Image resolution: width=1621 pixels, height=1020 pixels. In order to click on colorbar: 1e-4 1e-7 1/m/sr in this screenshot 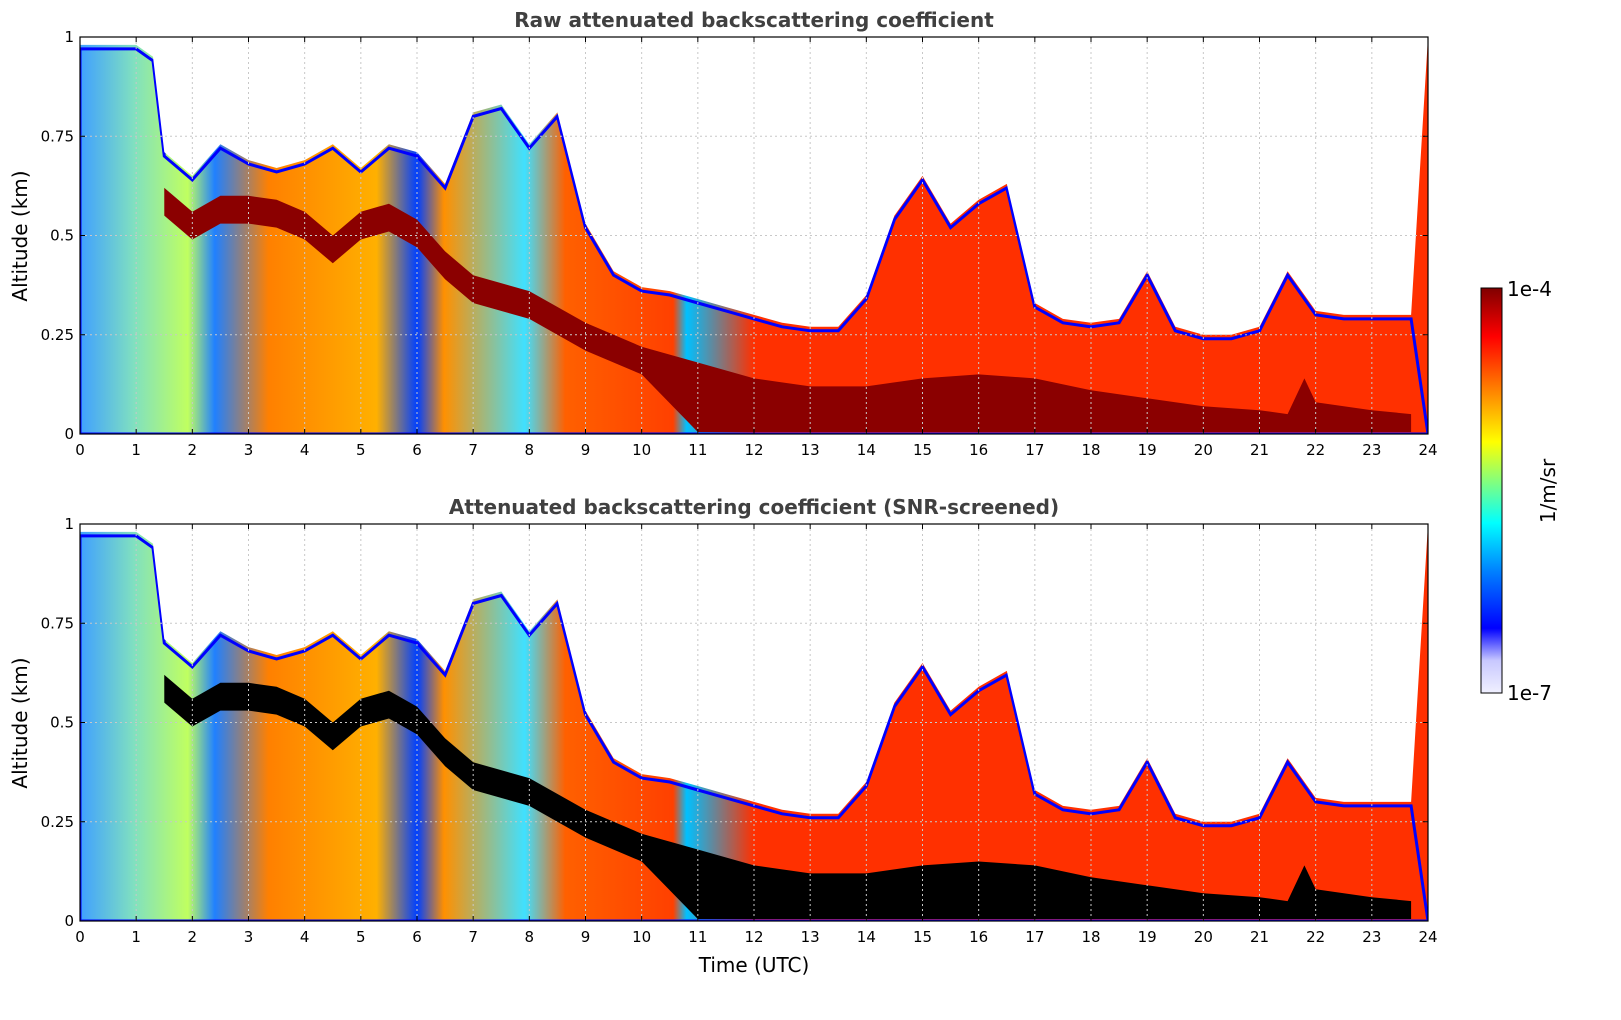, I will do `click(1520, 491)`.